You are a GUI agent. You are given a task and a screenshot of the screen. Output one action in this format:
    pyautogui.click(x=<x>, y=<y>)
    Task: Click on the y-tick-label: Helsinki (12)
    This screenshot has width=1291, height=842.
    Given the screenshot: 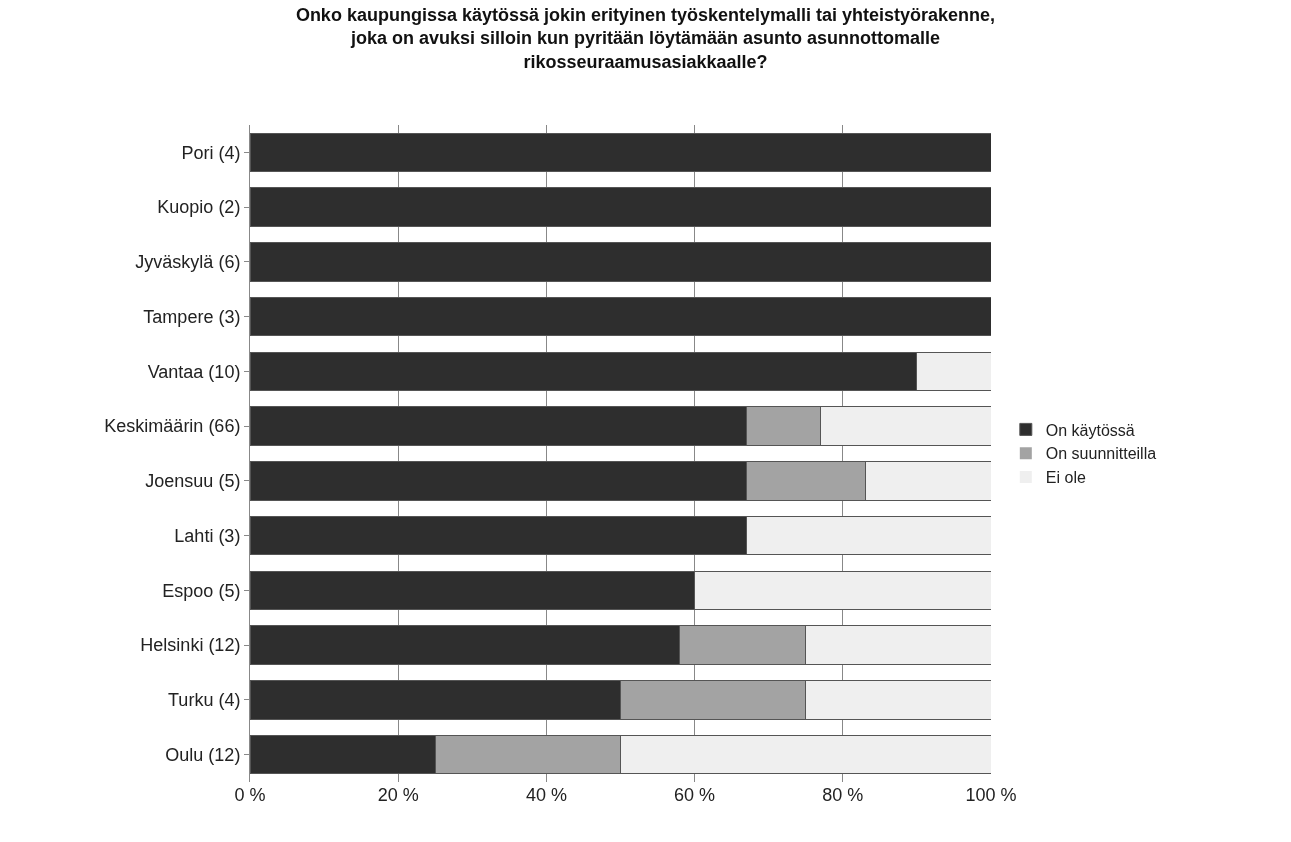 What is the action you would take?
    pyautogui.click(x=190, y=645)
    